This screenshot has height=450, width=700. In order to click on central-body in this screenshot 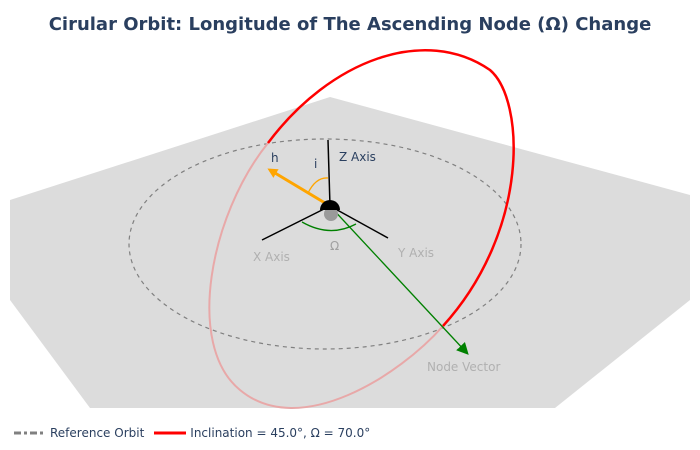, I will do `click(330, 205)`.